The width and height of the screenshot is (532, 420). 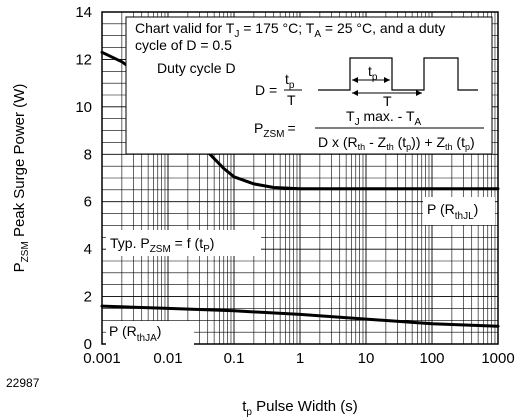 What do you see at coordinates (88, 344) in the screenshot?
I see `y-tick-label: 0` at bounding box center [88, 344].